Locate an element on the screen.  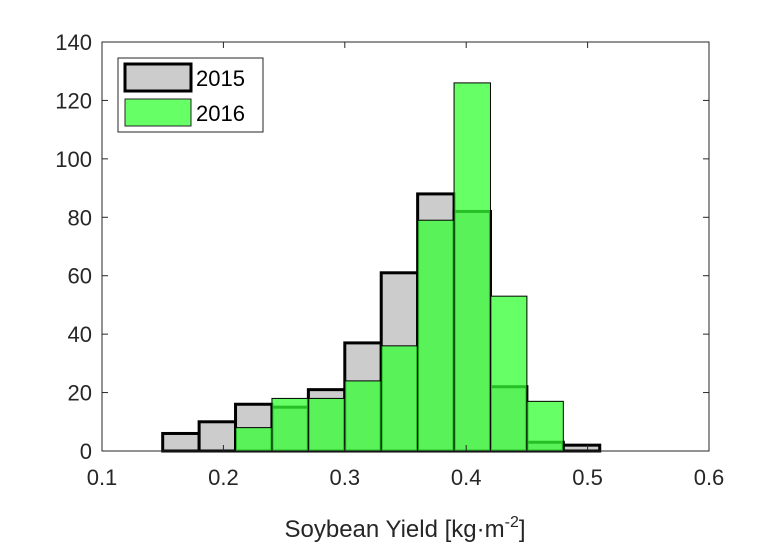
y-tick-label: 120 is located at coordinates (73, 100).